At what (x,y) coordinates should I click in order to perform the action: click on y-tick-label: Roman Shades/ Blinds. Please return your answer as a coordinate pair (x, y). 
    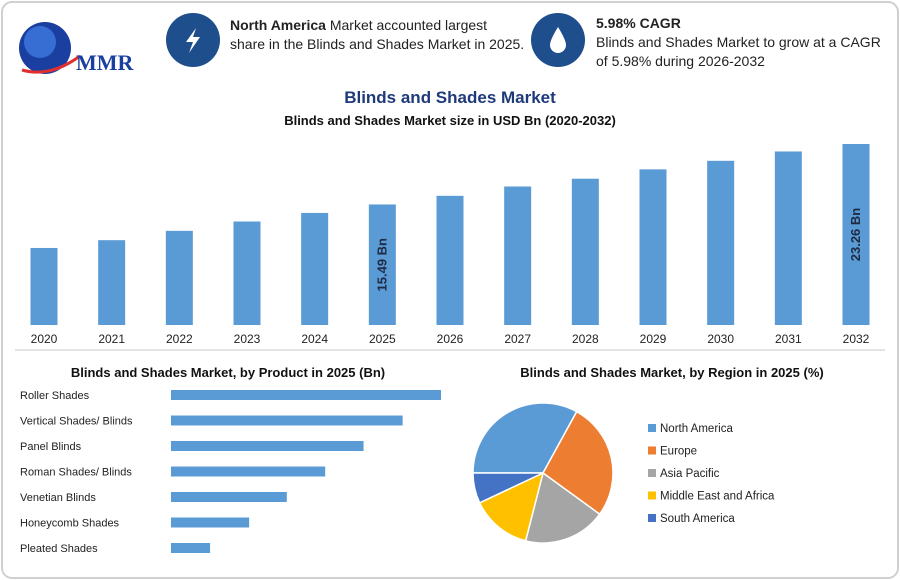
    Looking at the image, I should click on (76, 473).